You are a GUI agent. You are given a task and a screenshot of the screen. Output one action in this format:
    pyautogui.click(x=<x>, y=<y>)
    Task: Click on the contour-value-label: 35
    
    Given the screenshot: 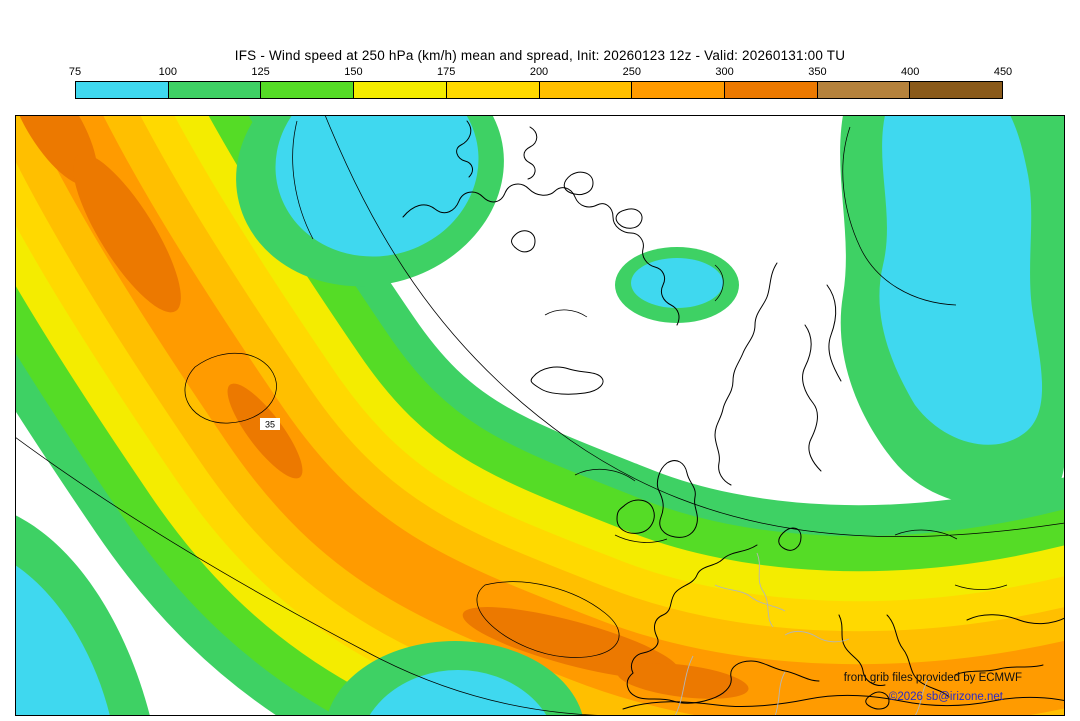 What is the action you would take?
    pyautogui.click(x=270, y=424)
    